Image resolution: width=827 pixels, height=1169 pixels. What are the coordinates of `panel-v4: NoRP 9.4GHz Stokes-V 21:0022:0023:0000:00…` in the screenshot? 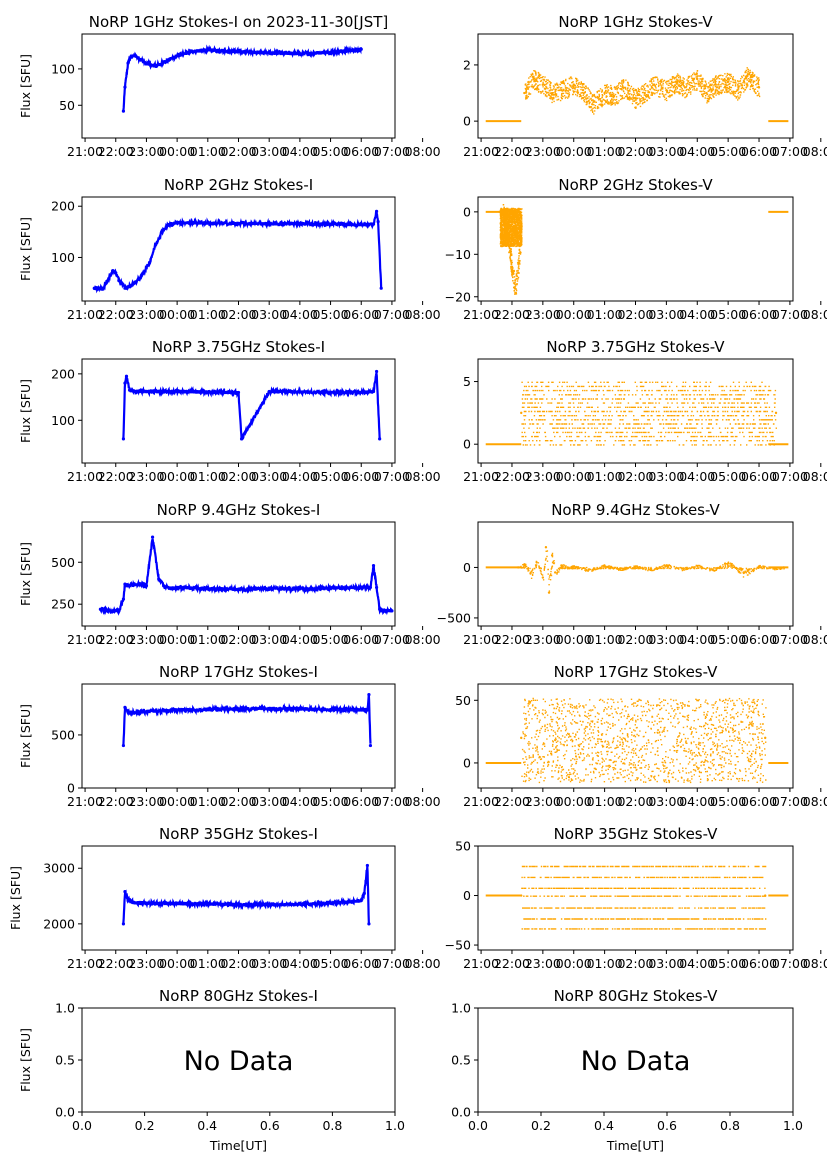 It's located at (632, 574).